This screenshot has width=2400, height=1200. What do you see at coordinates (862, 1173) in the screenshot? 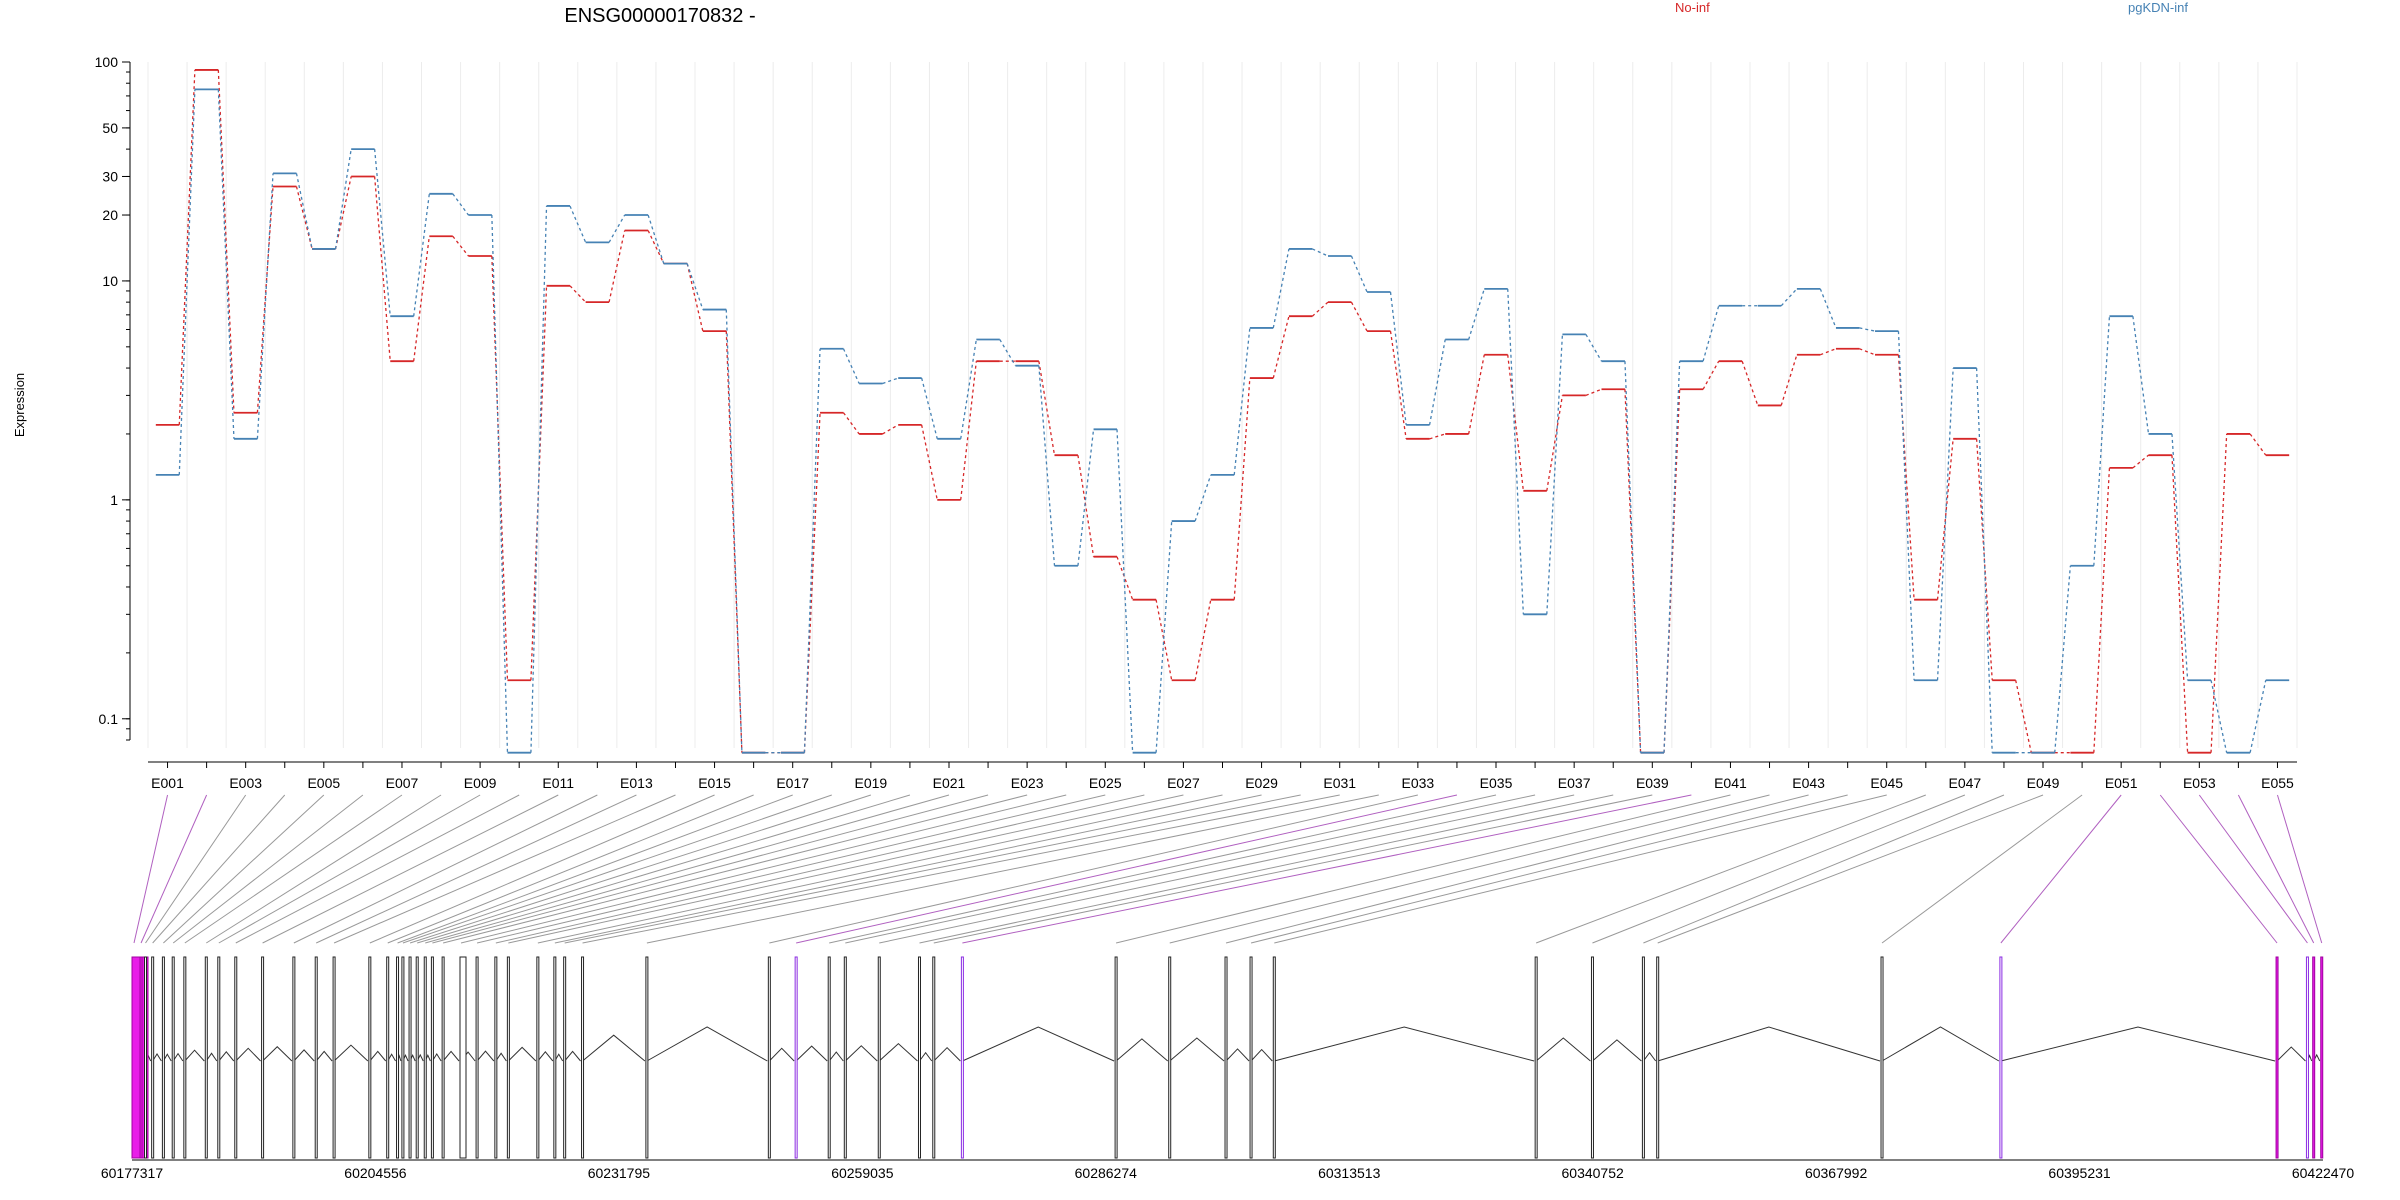
I see `genomic-tick-label: 60259035` at bounding box center [862, 1173].